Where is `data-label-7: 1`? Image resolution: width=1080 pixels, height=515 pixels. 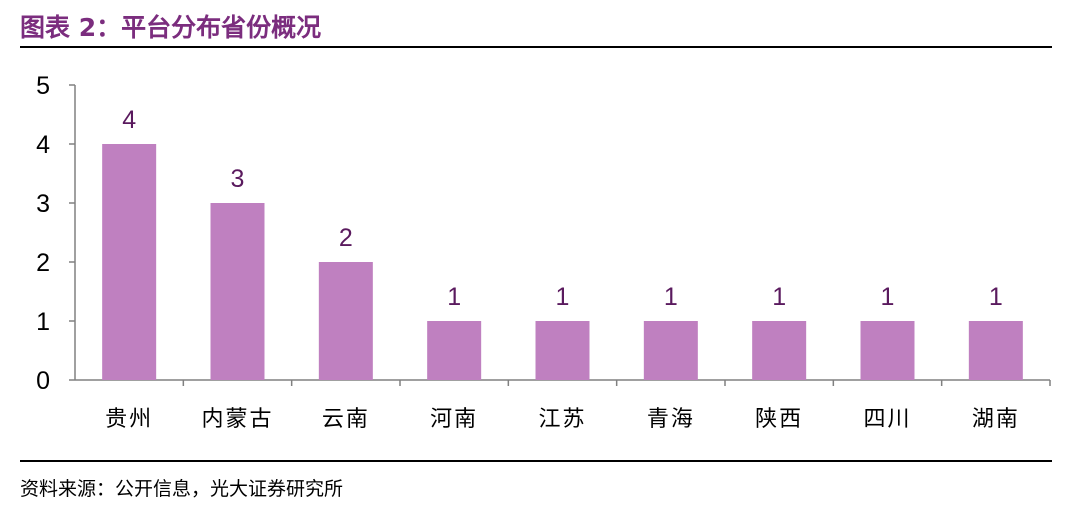 data-label-7: 1 is located at coordinates (888, 297).